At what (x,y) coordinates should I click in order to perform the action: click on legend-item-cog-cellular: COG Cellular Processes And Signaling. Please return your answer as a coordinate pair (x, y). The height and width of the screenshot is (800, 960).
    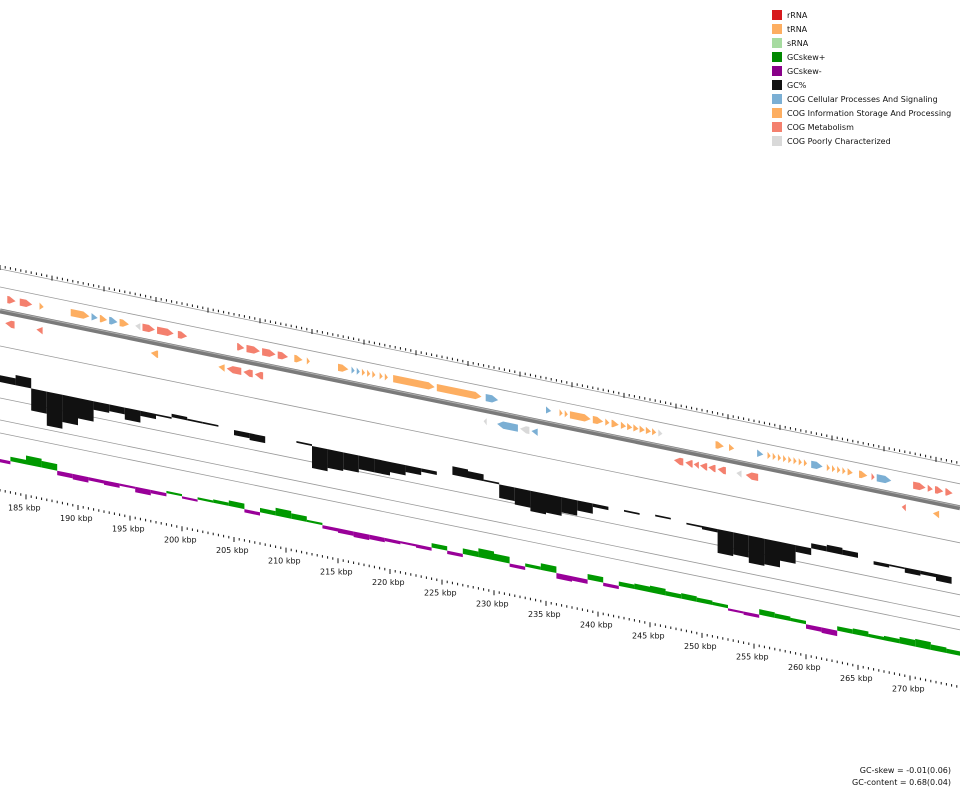
    Looking at the image, I should click on (861, 99).